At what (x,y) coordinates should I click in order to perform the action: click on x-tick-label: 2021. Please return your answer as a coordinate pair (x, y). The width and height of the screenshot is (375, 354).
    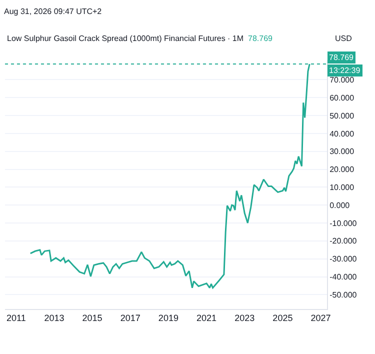
    Looking at the image, I should click on (206, 317).